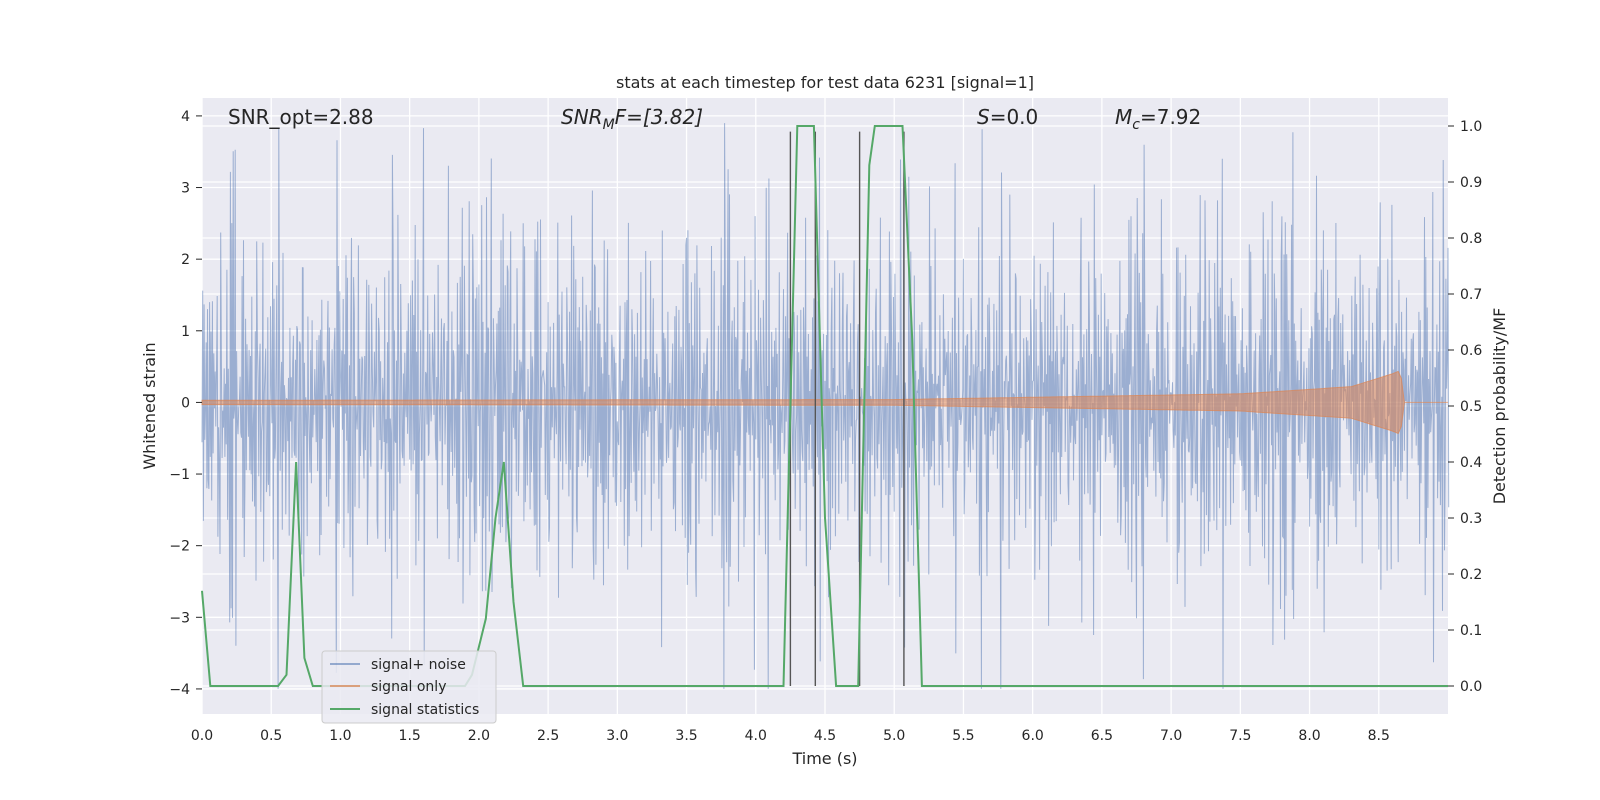 The width and height of the screenshot is (1600, 800). What do you see at coordinates (1471, 631) in the screenshot?
I see `y2-tick-label: 0.1` at bounding box center [1471, 631].